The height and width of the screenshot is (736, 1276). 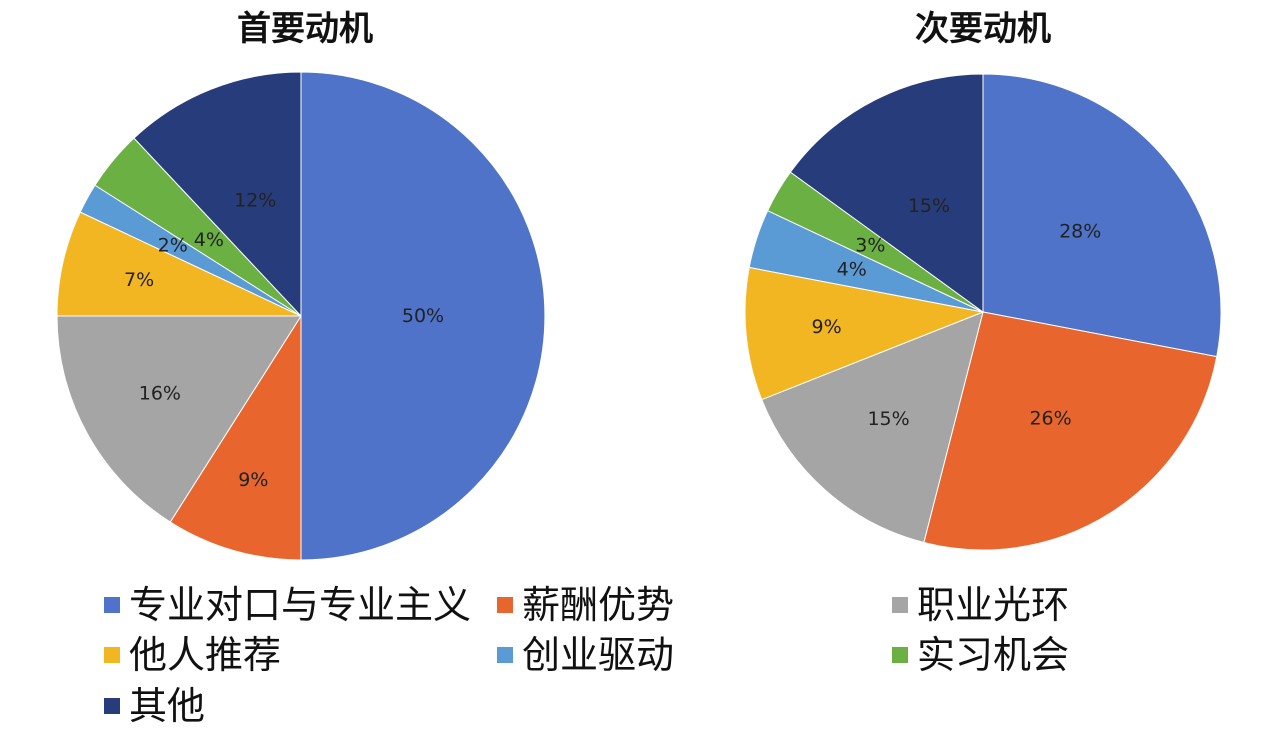 I want to click on legend-item-other: 其他, so click(x=154, y=706).